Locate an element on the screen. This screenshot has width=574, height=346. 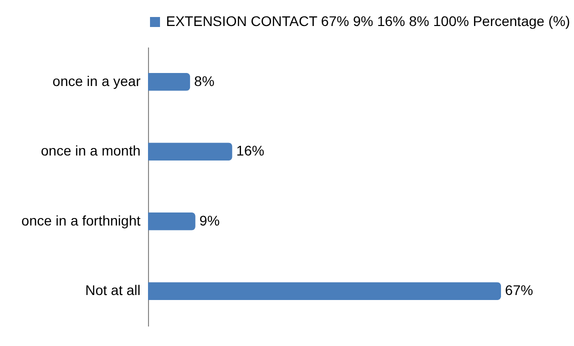
data-label: 67% is located at coordinates (519, 290).